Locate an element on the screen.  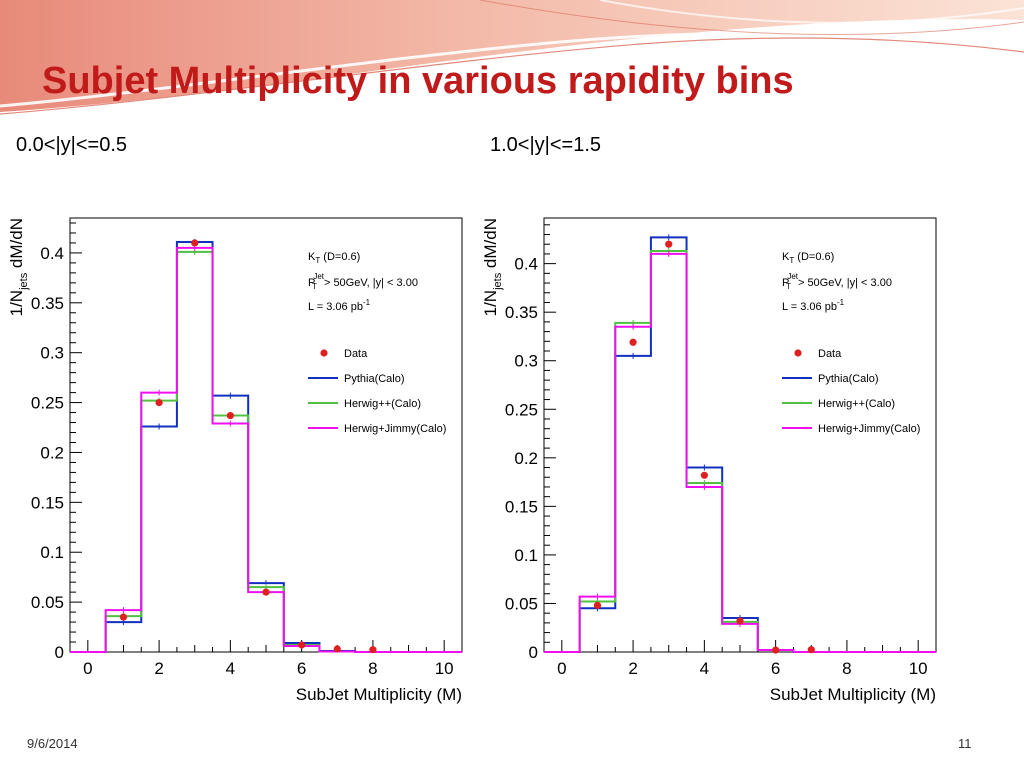
title-banner-decoration is located at coordinates (512, 57).